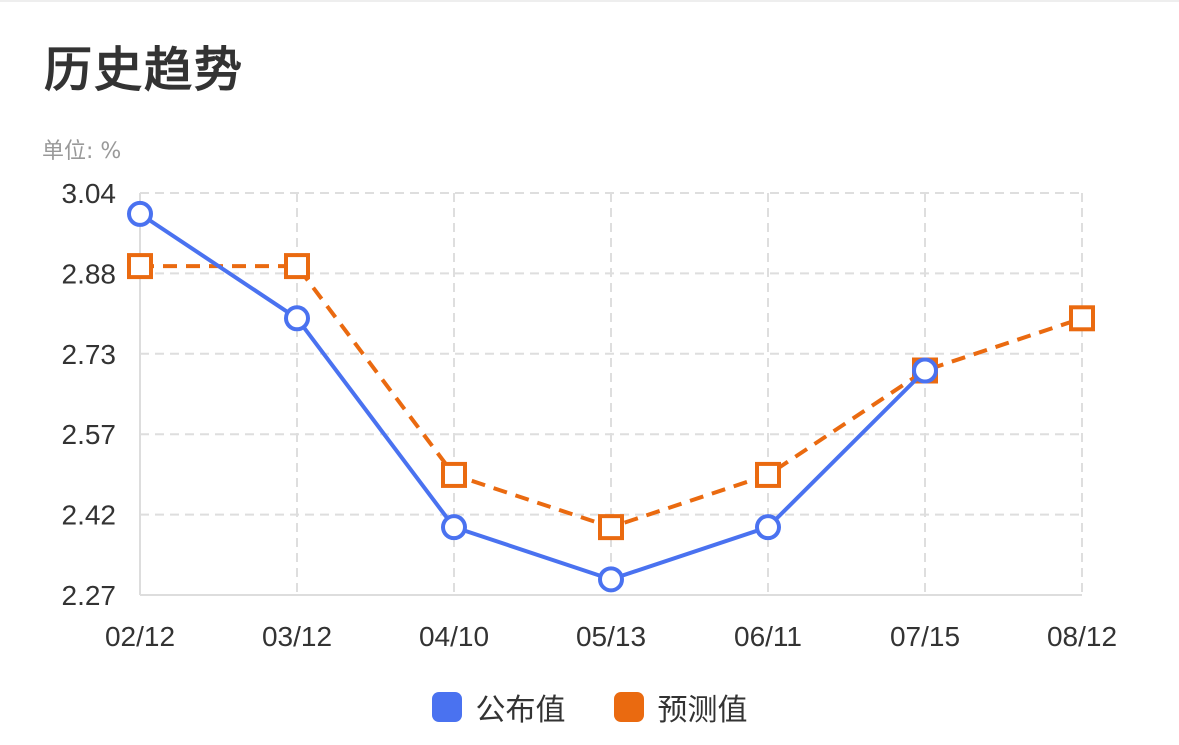  I want to click on legend-label-published: 公布值, so click(520, 710).